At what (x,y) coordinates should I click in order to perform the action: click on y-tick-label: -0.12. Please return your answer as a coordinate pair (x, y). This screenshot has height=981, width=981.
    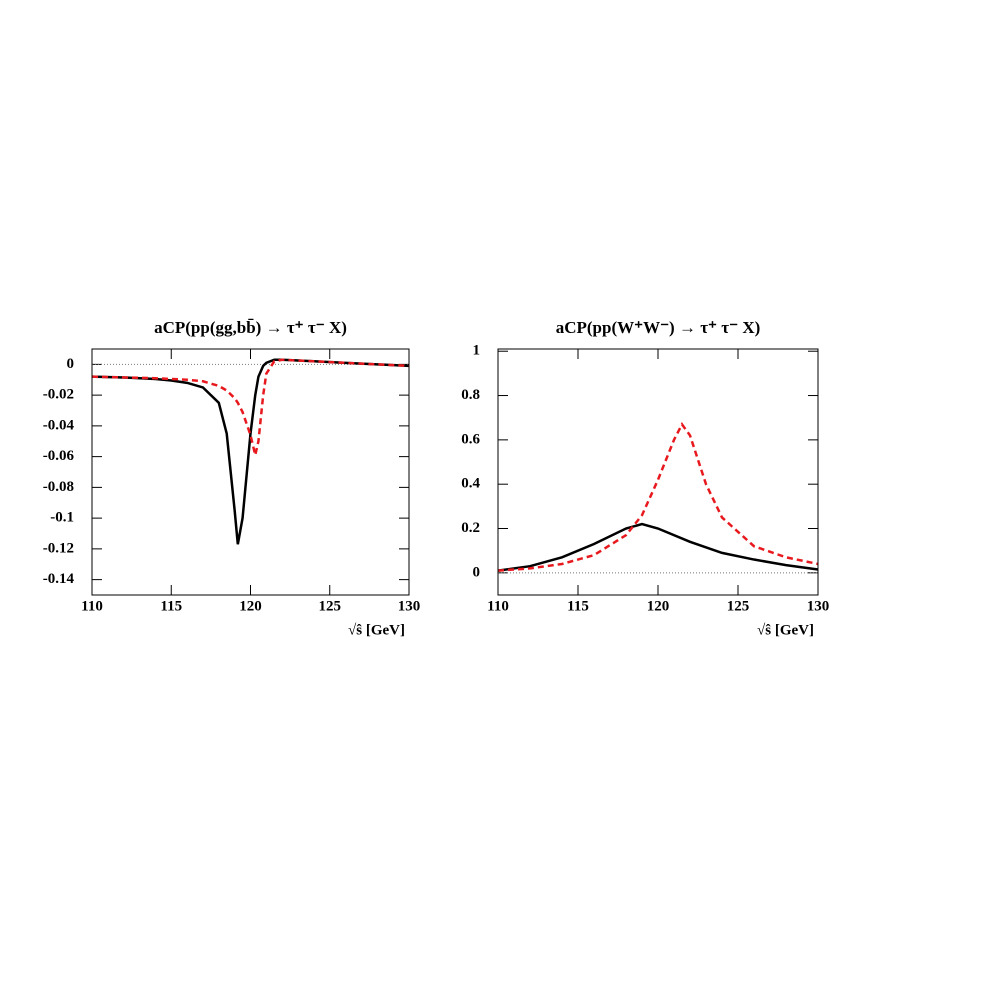
    Looking at the image, I should click on (58, 548).